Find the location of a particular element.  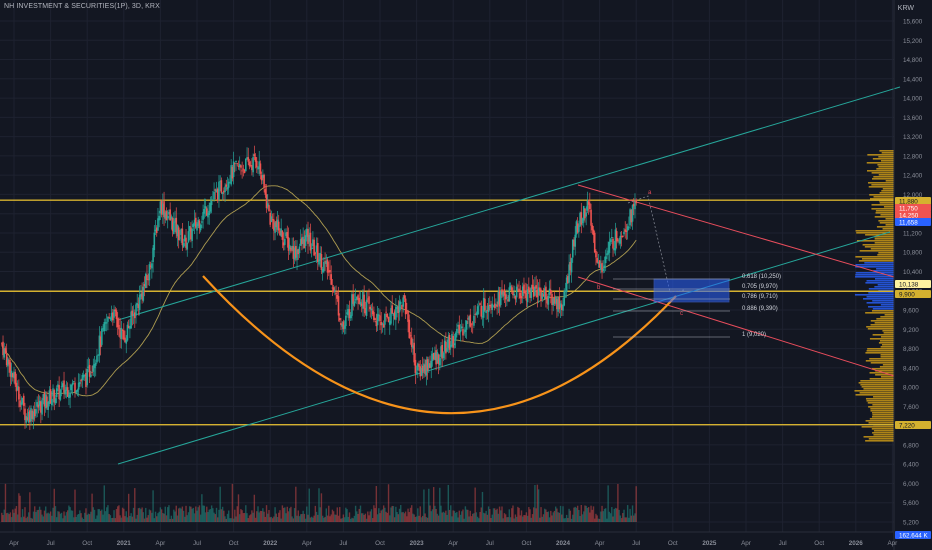

fib-level-label: 0.886 (9,390) is located at coordinates (760, 309).